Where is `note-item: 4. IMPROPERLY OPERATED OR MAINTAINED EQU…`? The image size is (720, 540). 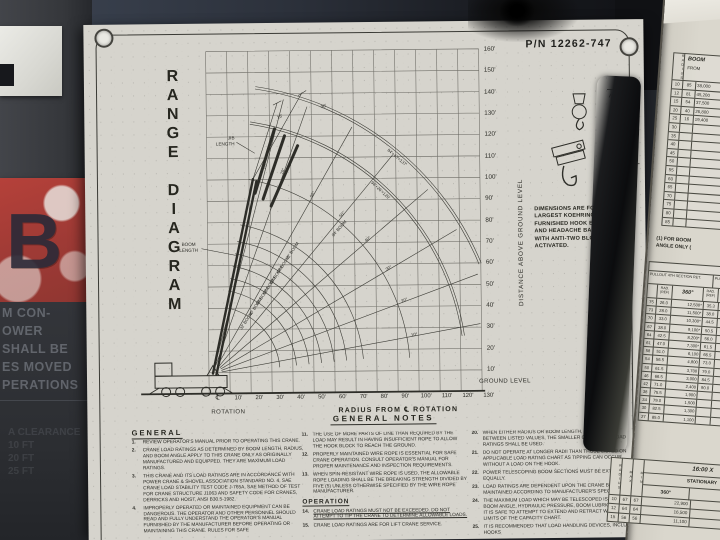 note-item: 4. IMPROPERLY OPERATED OR MAINTAINED EQU… is located at coordinates (214, 519).